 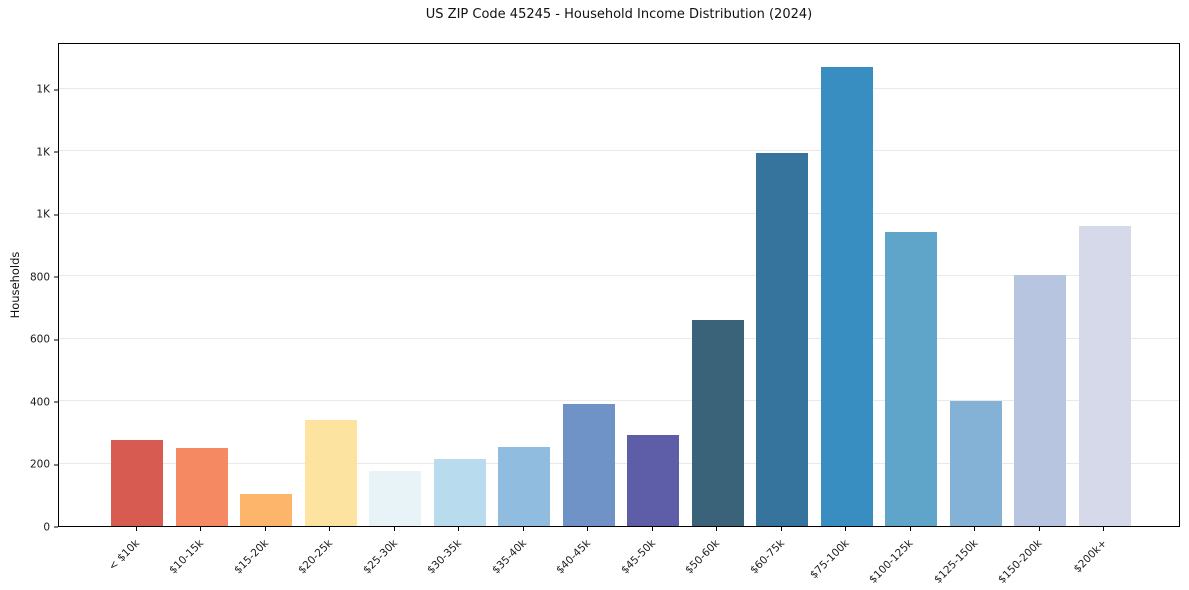 What do you see at coordinates (891, 561) in the screenshot?
I see `x-tick-label: $100-125k` at bounding box center [891, 561].